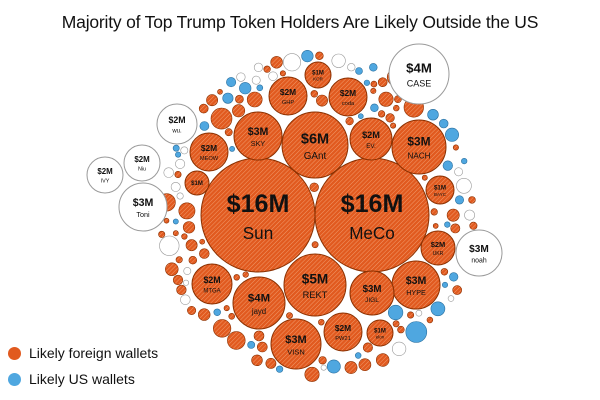 This screenshot has width=600, height=400. What do you see at coordinates (142, 170) in the screenshot?
I see `bubble-name-label: Niu` at bounding box center [142, 170].